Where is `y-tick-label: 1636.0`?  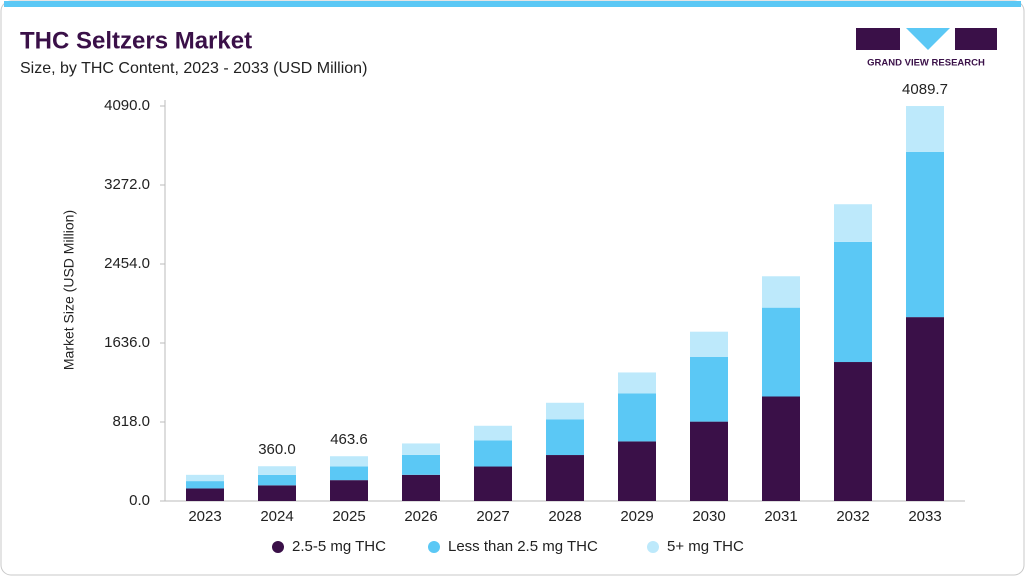 y-tick-label: 1636.0 is located at coordinates (127, 342).